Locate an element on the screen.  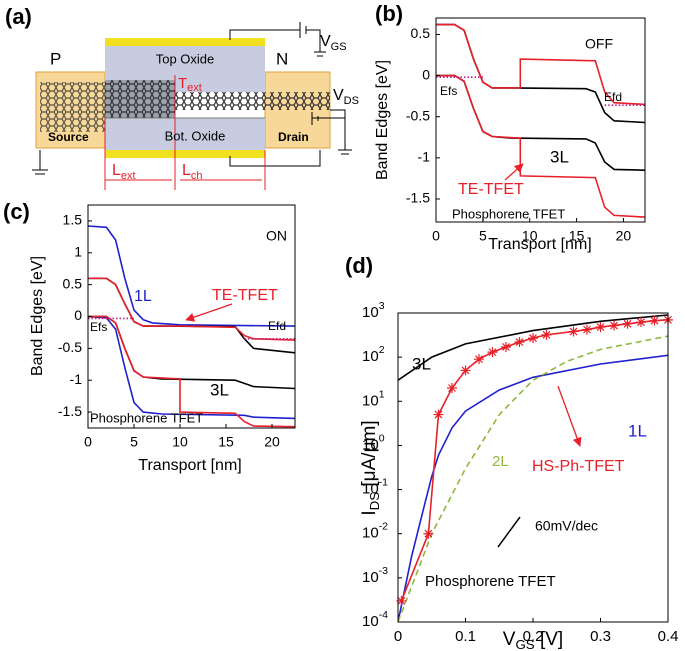
y-axis-label: Band Edges [eV] is located at coordinates (37, 316).